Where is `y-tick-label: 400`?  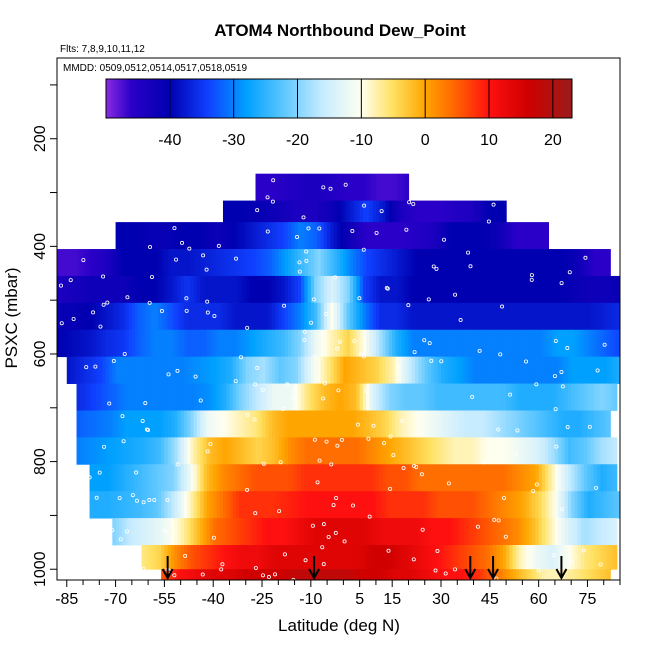 y-tick-label: 400 is located at coordinates (40, 246).